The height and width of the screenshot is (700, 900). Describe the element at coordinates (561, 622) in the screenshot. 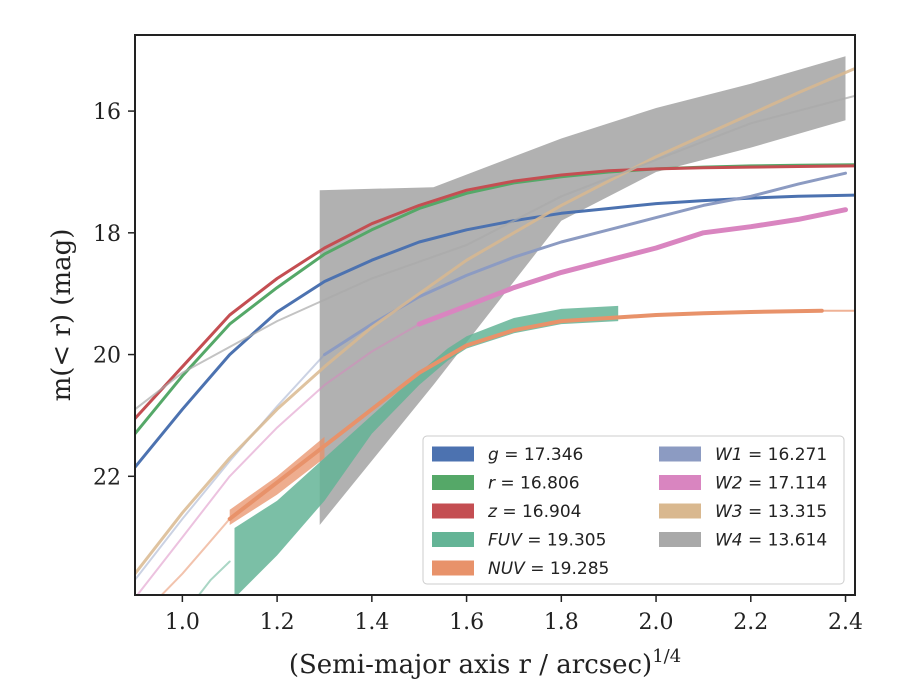

I see `x-tick-label: 1.8` at that location.